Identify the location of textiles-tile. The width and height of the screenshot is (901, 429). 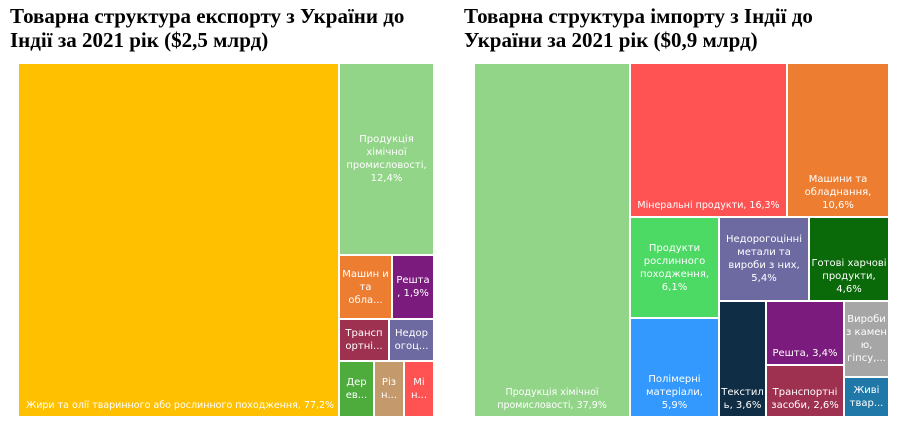
(742, 359).